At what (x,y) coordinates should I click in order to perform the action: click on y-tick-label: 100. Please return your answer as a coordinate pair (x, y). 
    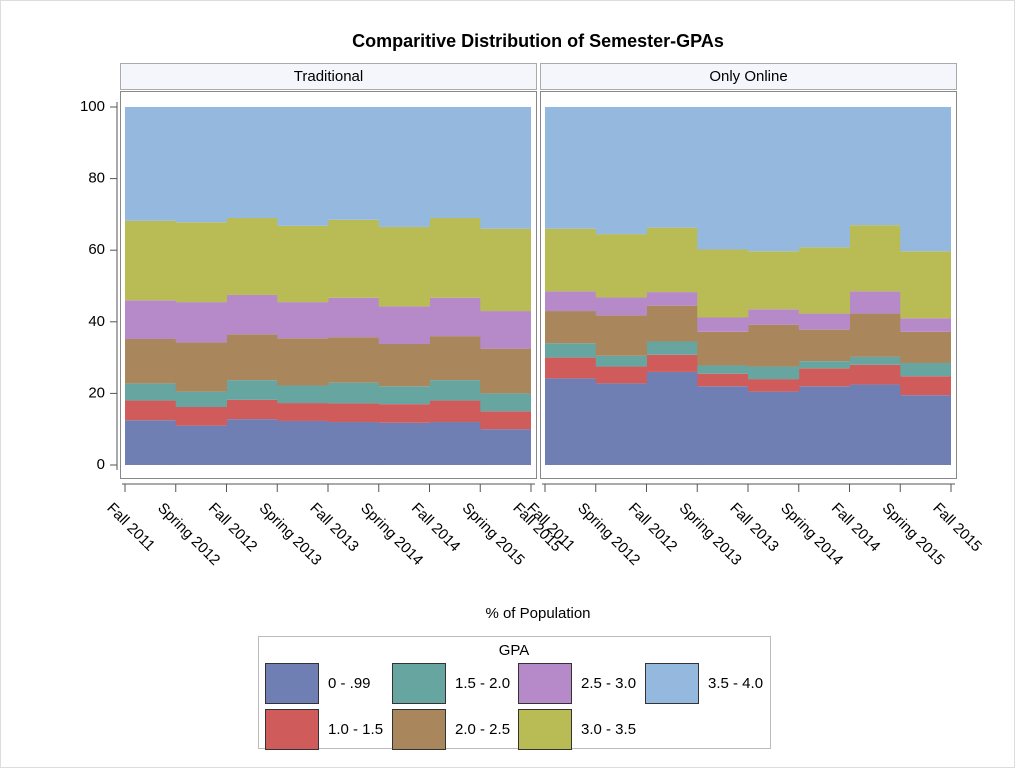
    Looking at the image, I should click on (92, 106).